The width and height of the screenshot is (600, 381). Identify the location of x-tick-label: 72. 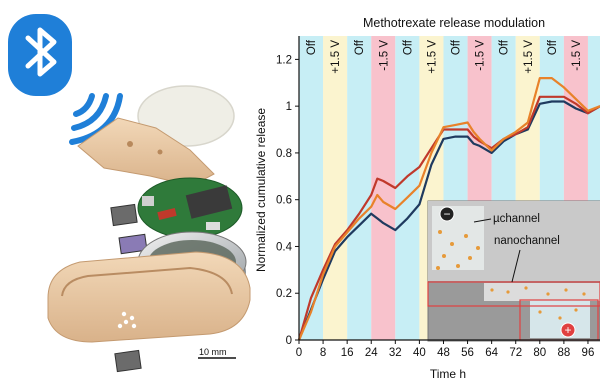
(515, 353).